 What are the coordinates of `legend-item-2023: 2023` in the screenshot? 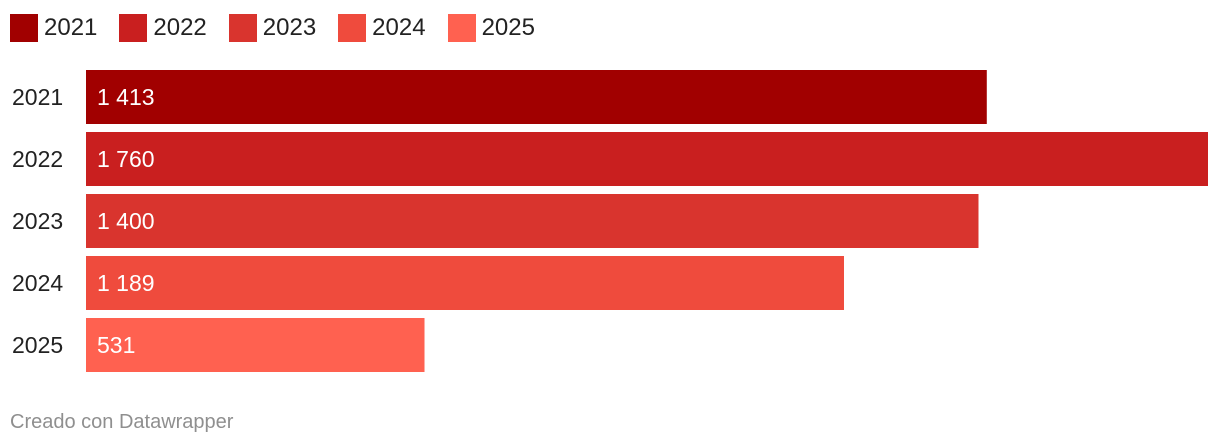 It's located at (272, 28).